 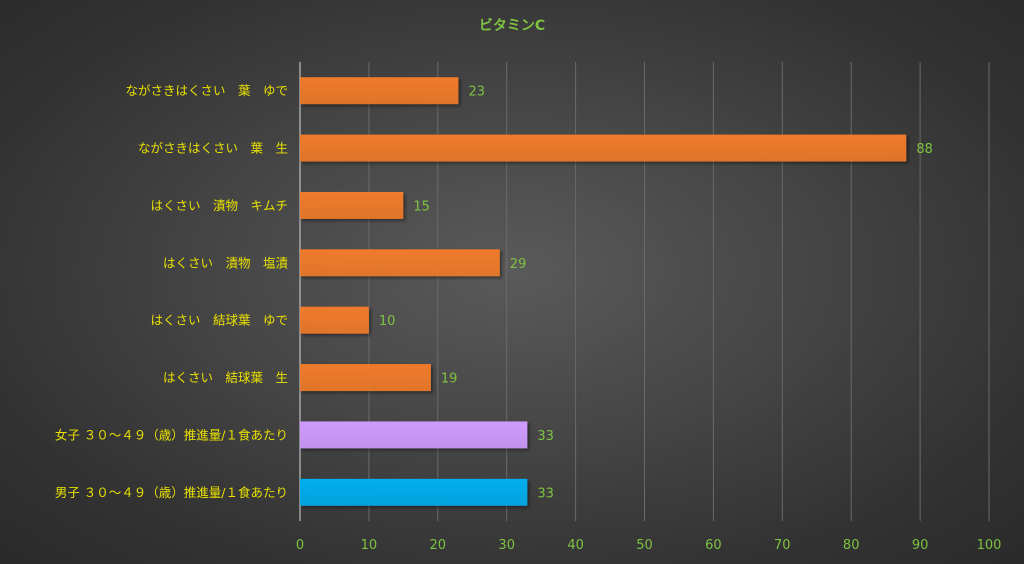 What do you see at coordinates (989, 545) in the screenshot?
I see `x-tick-label: 100` at bounding box center [989, 545].